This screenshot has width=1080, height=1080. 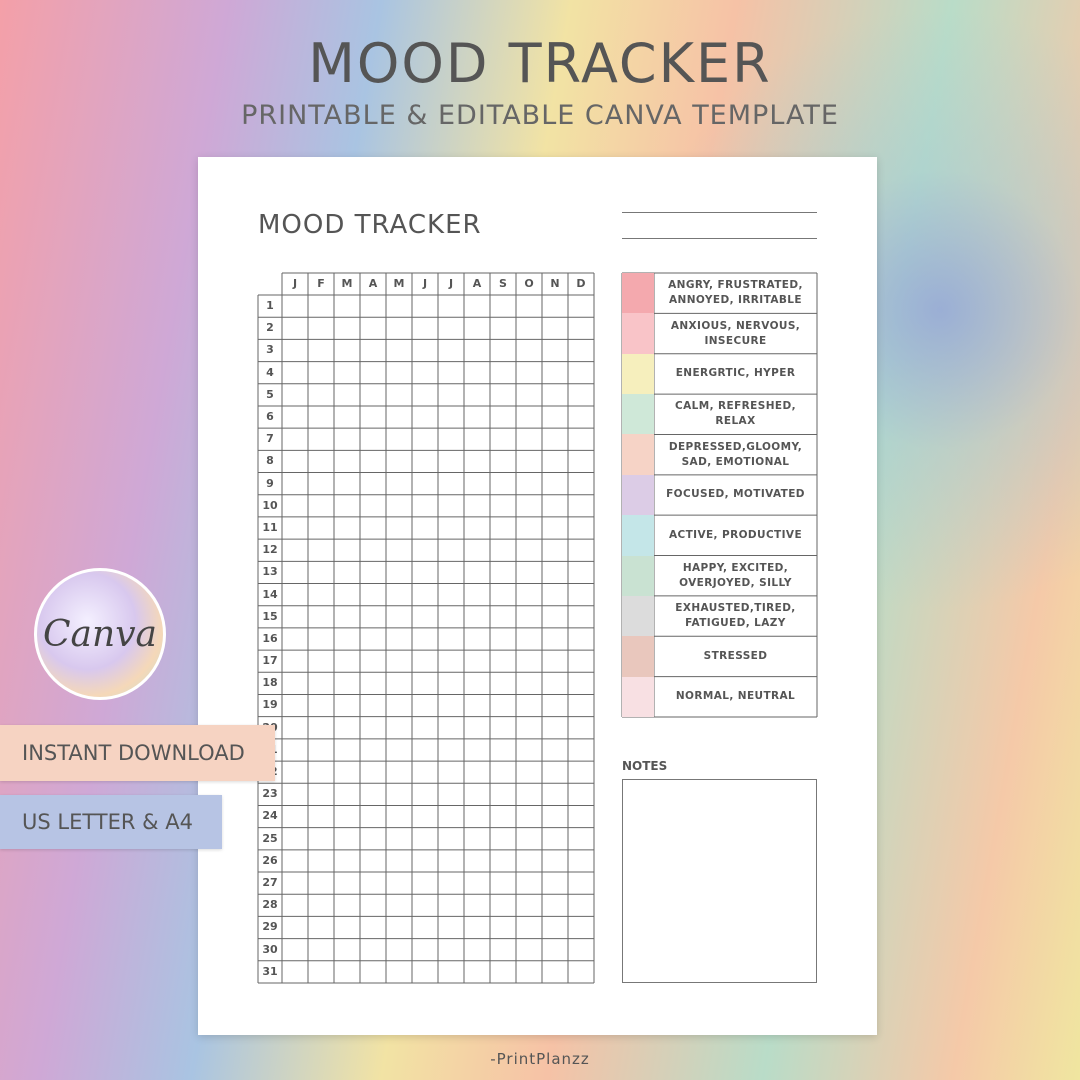 I want to click on legend-text: ANNOYED, IRRITABLE, so click(x=735, y=300).